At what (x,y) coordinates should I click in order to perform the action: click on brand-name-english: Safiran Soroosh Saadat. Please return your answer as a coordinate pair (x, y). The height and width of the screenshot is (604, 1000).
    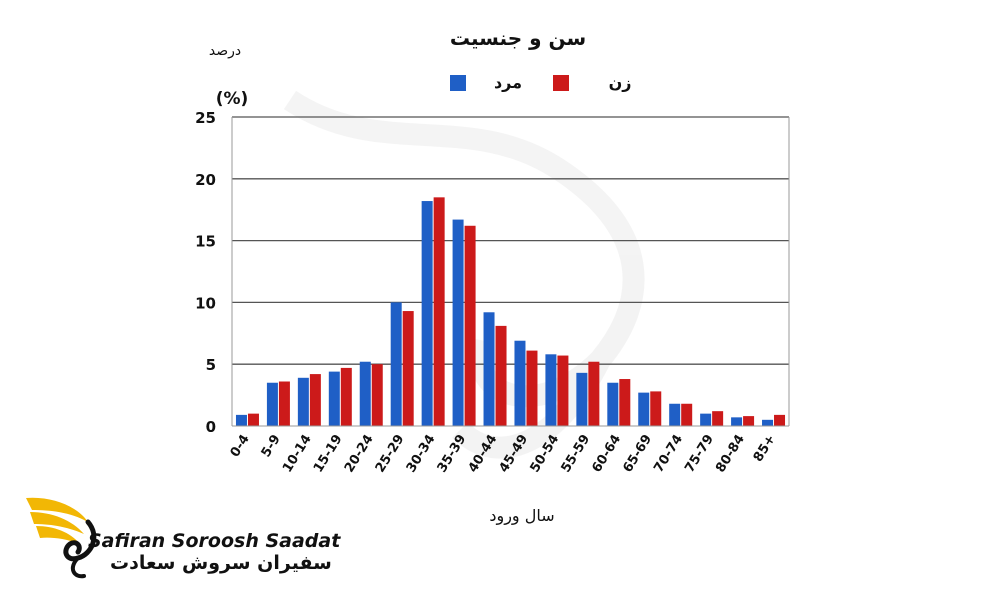
    Looking at the image, I should click on (214, 541).